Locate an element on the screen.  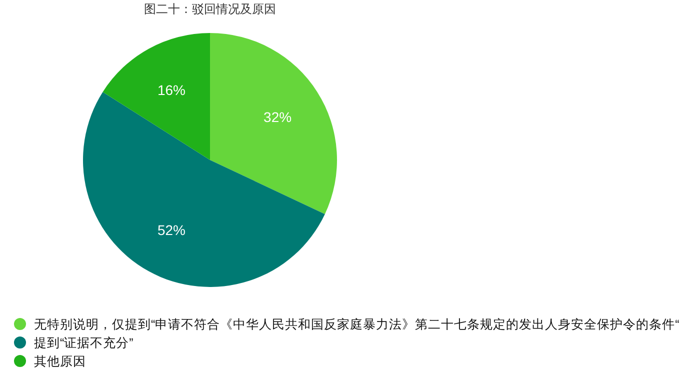
legend-label: 其他原因 is located at coordinates (60, 361).